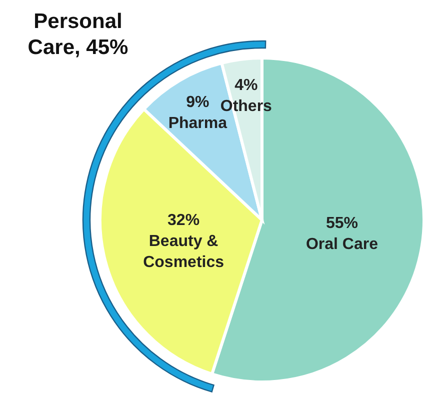  What do you see at coordinates (78, 34) in the screenshot?
I see `text: Personal Care, 45%` at bounding box center [78, 34].